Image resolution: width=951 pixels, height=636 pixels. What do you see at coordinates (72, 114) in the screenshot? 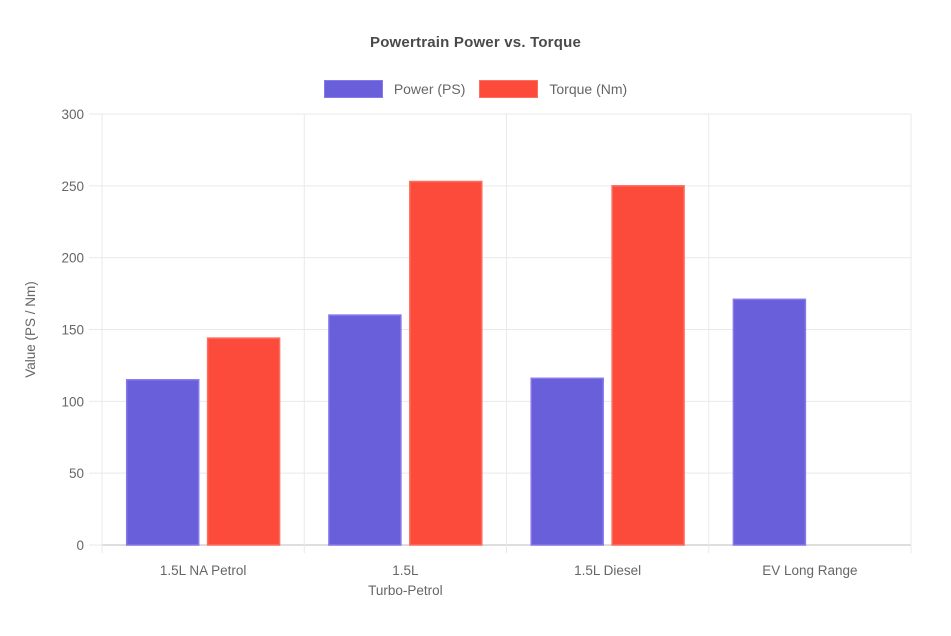
I see `y-tick-label: 300` at bounding box center [72, 114].